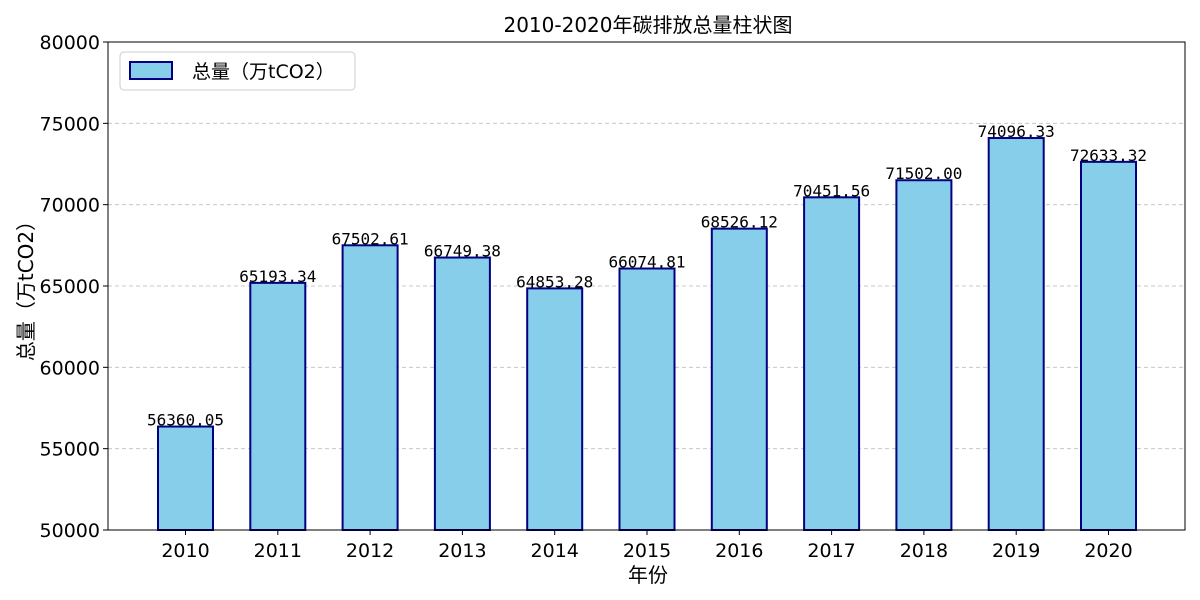 This screenshot has height=600, width=1200. I want to click on data-label-2020: 72633.32, so click(1108, 155).